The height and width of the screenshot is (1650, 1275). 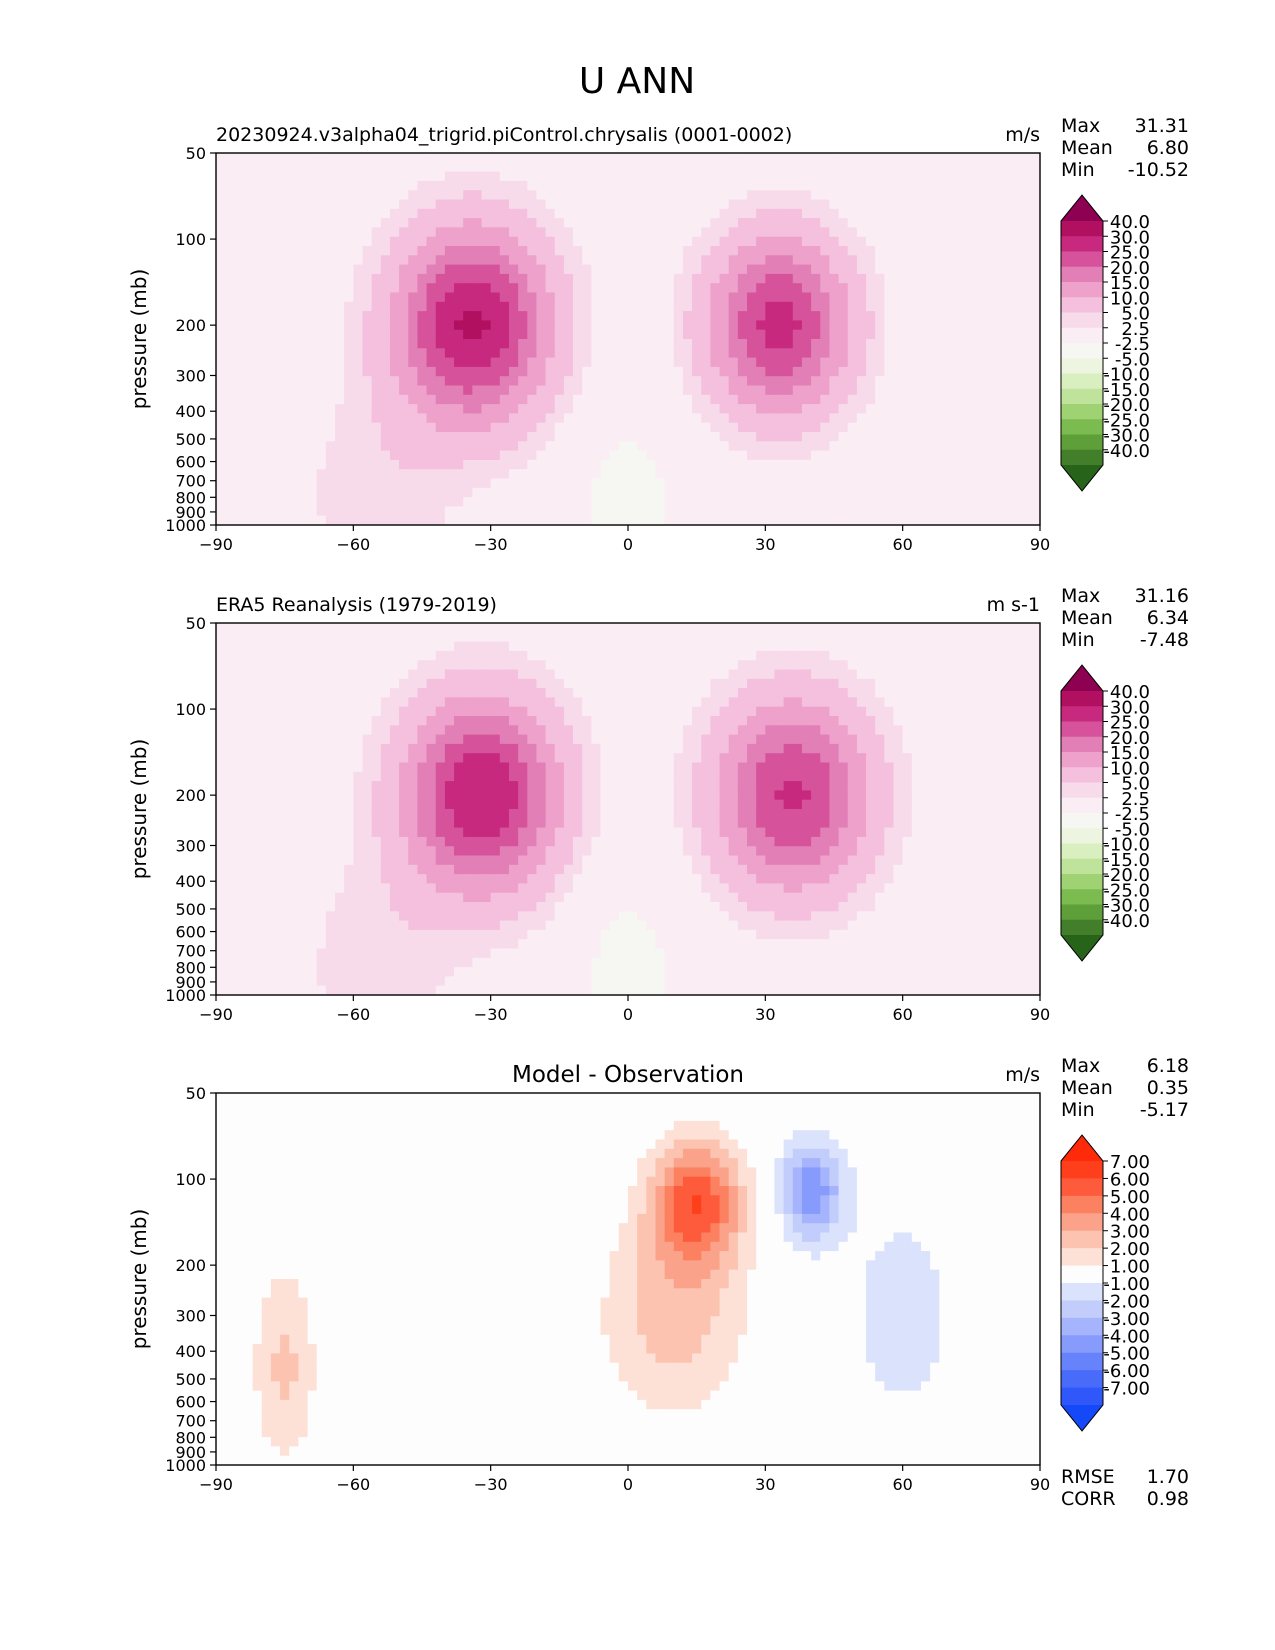 I want to click on y-tick-label: 900, so click(x=190, y=512).